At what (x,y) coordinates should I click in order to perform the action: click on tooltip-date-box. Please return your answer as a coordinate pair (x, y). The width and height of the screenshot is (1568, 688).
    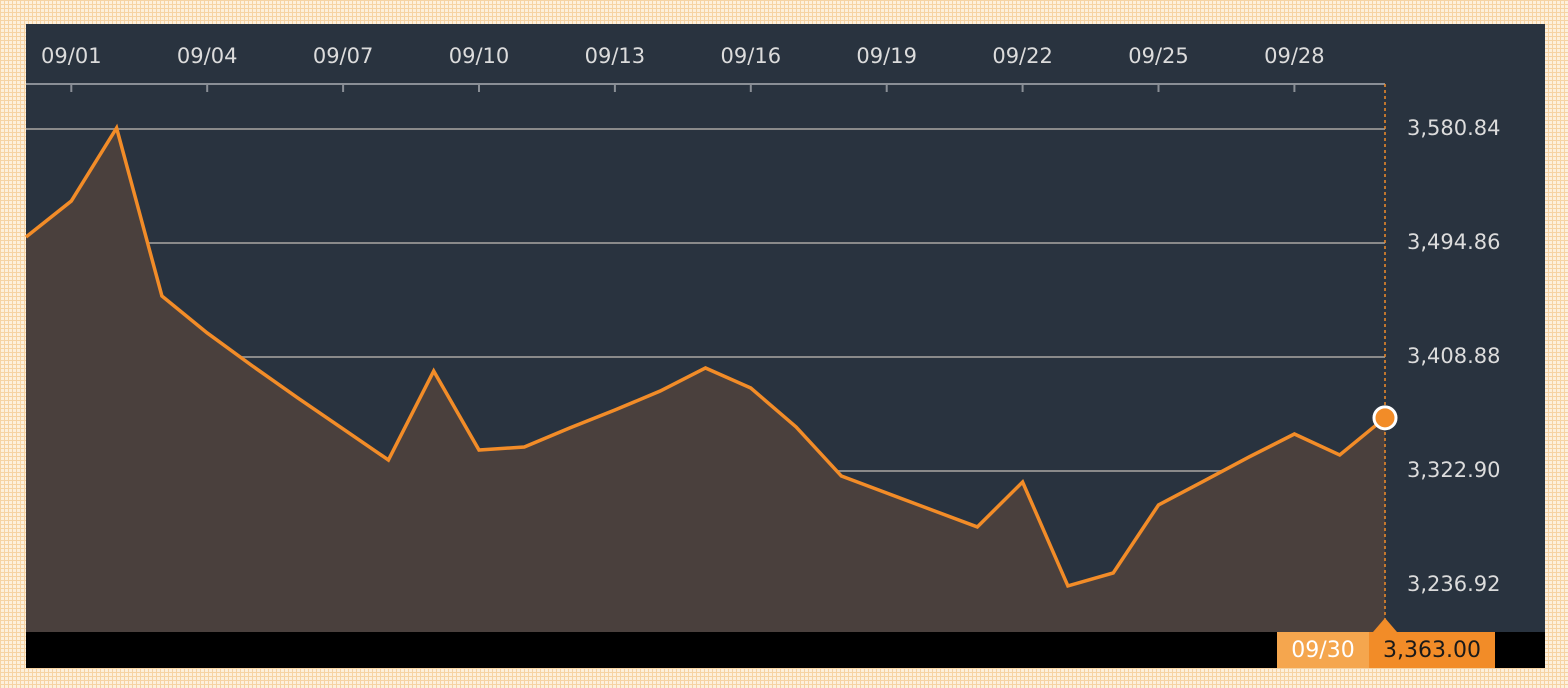
    Looking at the image, I should click on (1323, 650).